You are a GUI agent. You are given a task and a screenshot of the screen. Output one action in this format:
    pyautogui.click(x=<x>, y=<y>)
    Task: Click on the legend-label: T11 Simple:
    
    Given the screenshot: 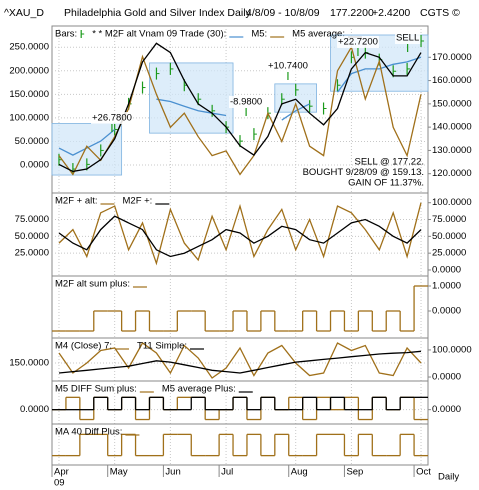 What is the action you would take?
    pyautogui.click(x=162, y=346)
    